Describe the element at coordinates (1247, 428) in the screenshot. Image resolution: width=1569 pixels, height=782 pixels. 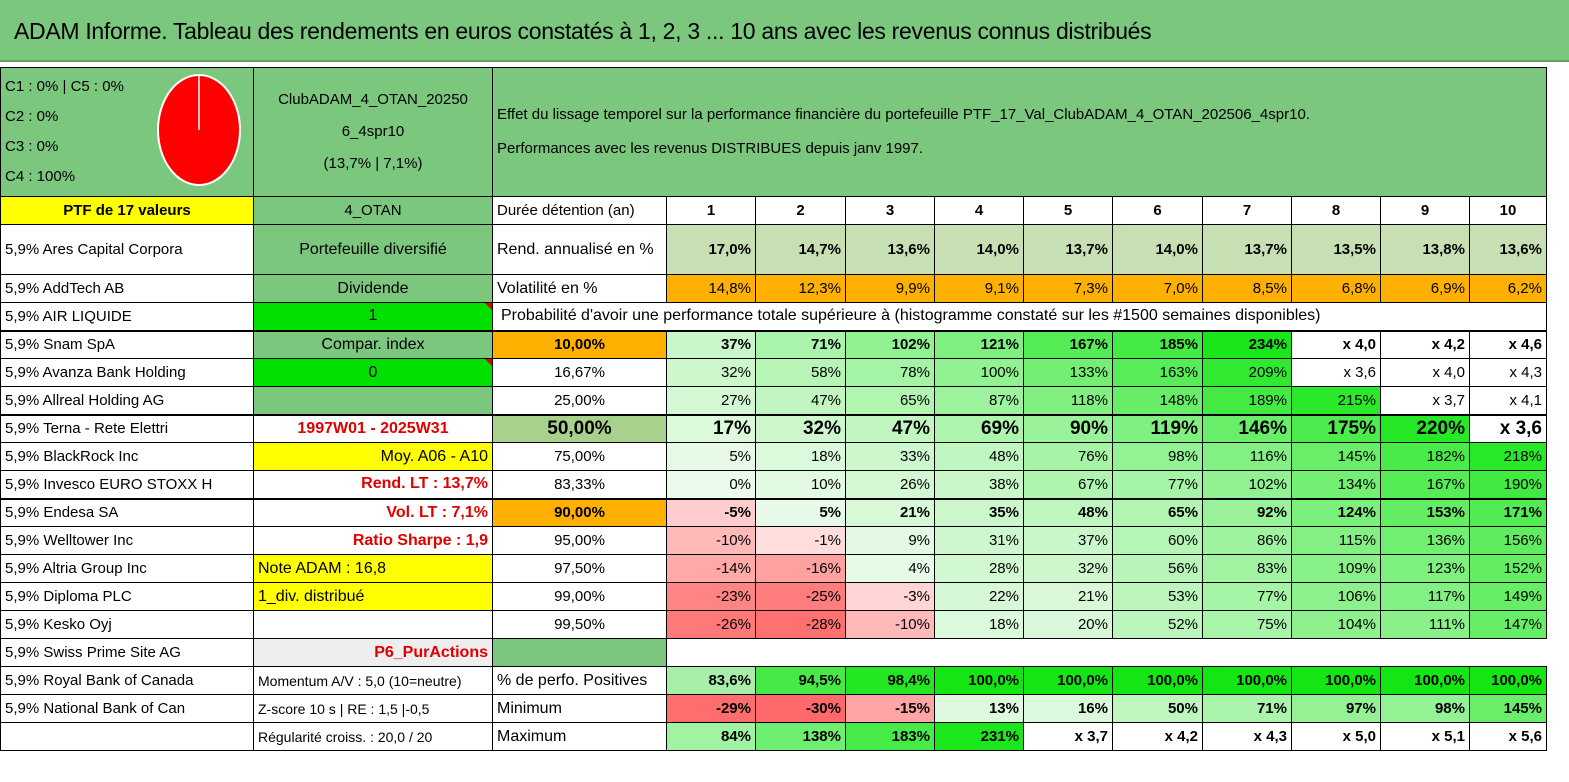
I see `probability-value: 146%` at that location.